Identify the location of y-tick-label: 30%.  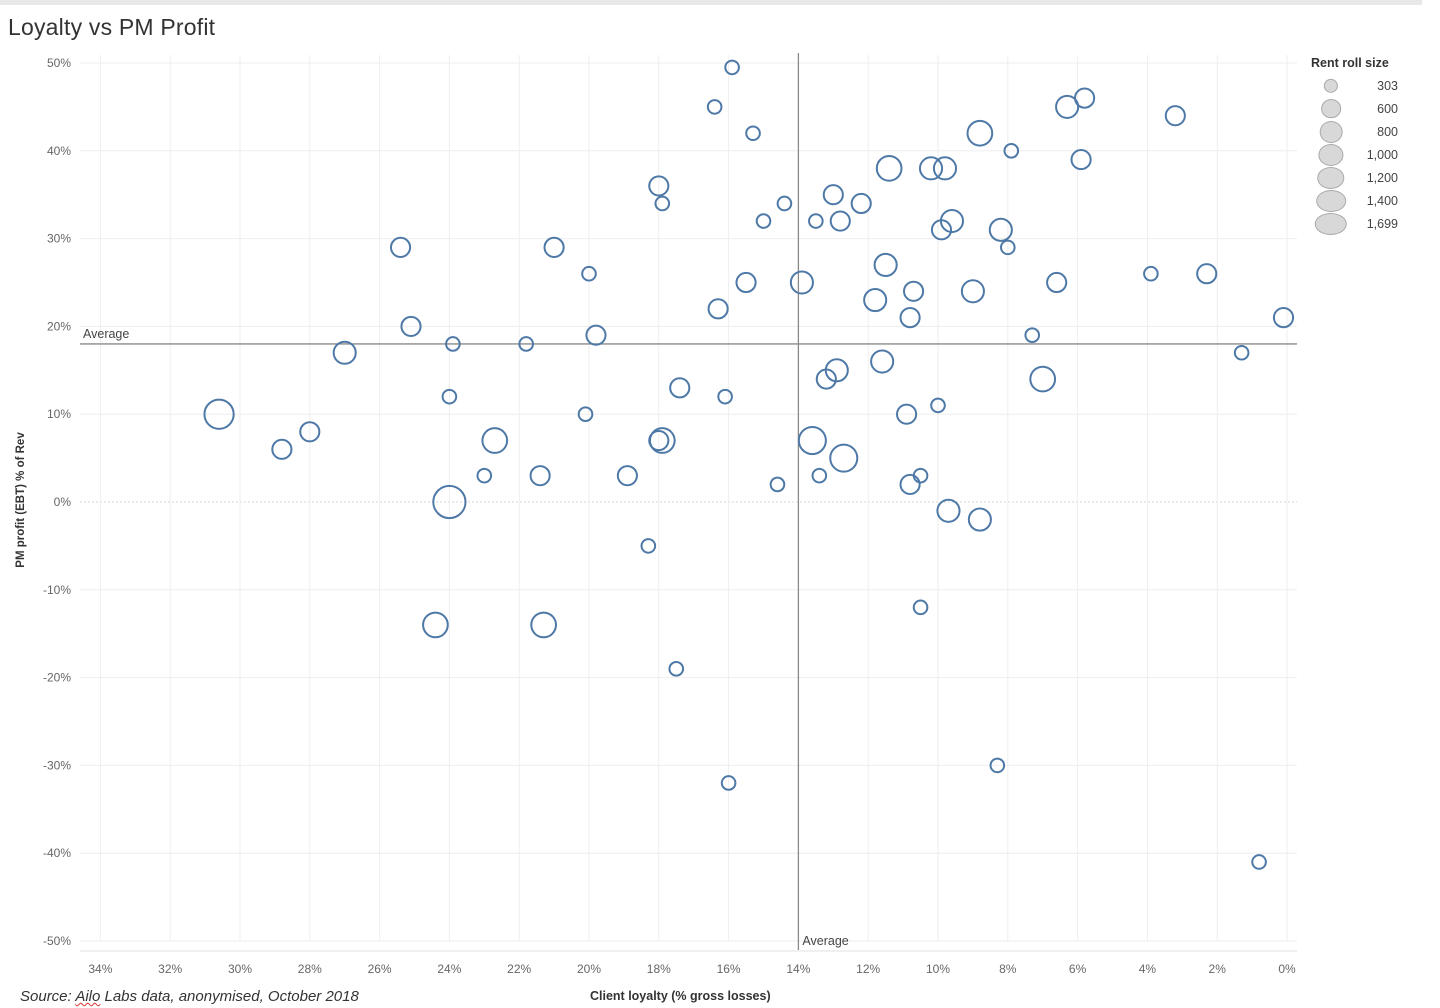
(59, 239).